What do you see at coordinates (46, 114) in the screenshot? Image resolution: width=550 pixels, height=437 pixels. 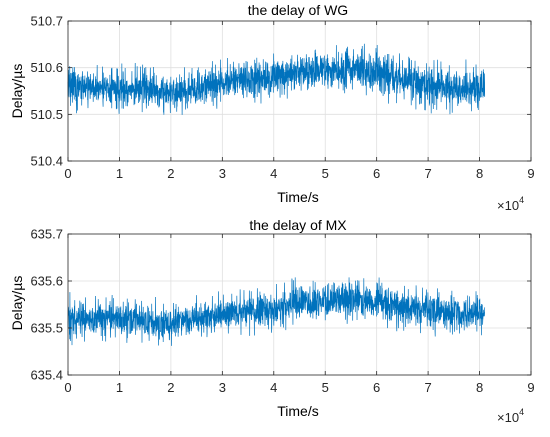 I see `y-tick-label: 510.5` at bounding box center [46, 114].